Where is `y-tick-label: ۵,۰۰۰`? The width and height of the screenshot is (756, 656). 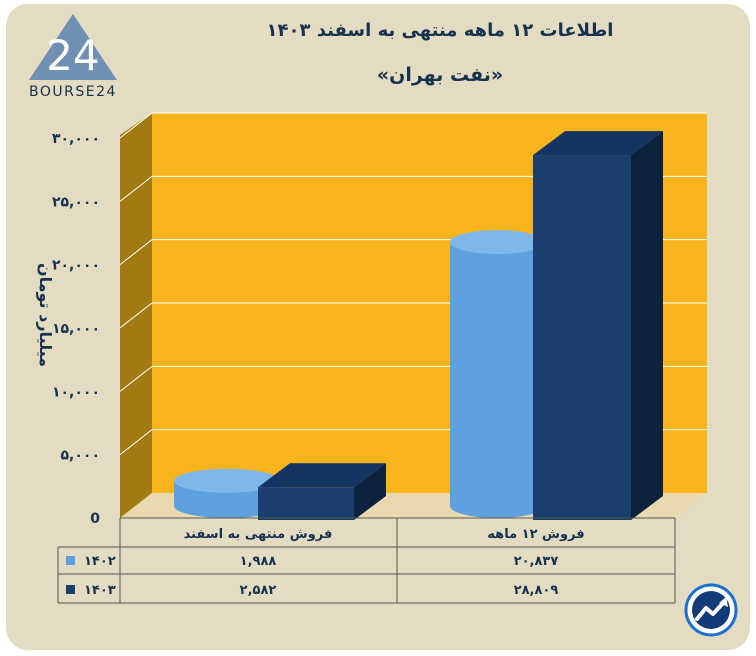 y-tick-label: ۵,۰۰۰ is located at coordinates (81, 456).